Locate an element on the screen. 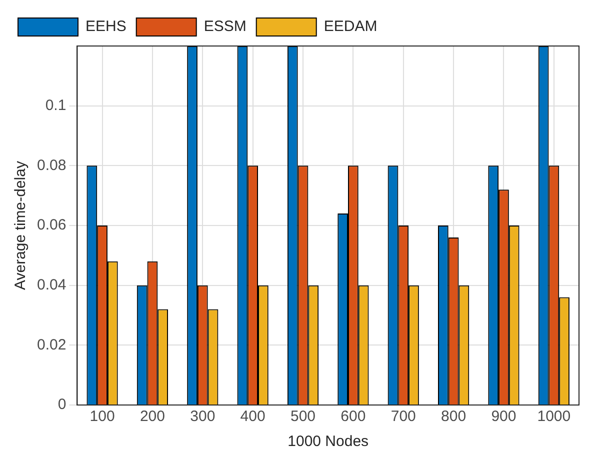  legend-label: EEHS is located at coordinates (106, 27).